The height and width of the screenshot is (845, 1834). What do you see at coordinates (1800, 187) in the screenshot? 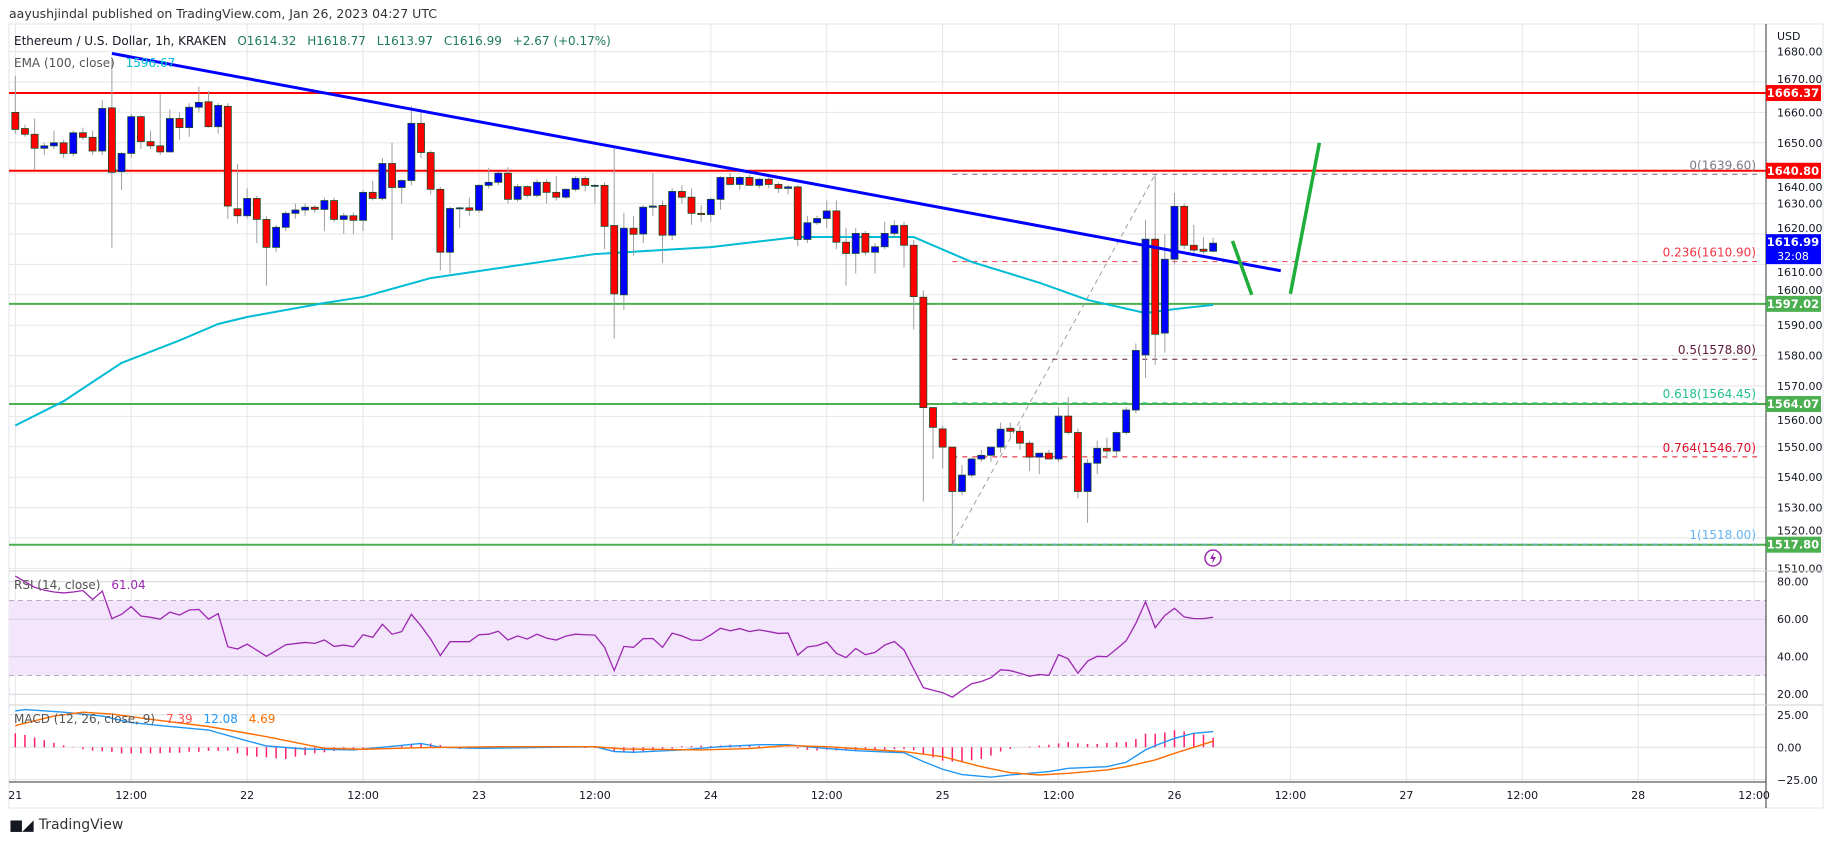
I see `price-tick-label: 1640.00` at bounding box center [1800, 187].